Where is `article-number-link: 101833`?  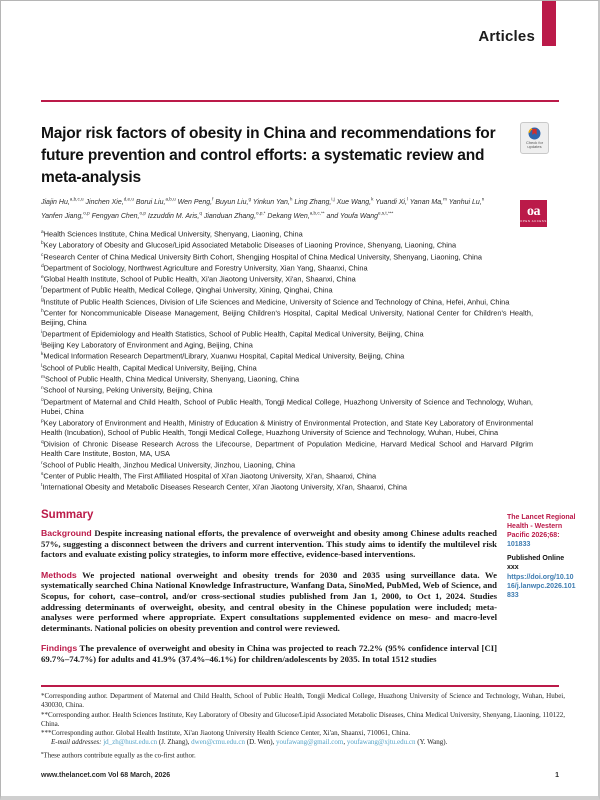
article-number-link: 101833 is located at coordinates (519, 544).